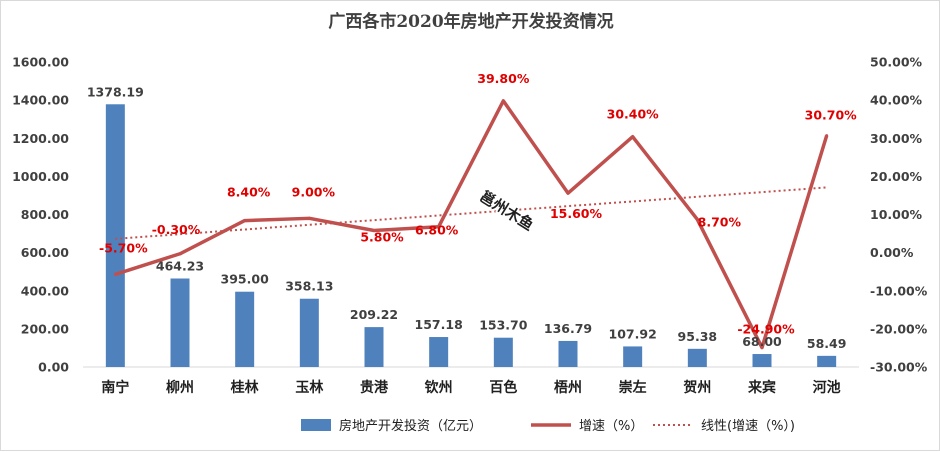 The image size is (940, 452). What do you see at coordinates (249, 192) in the screenshot?
I see `growth-value-label: 8.40%` at bounding box center [249, 192].